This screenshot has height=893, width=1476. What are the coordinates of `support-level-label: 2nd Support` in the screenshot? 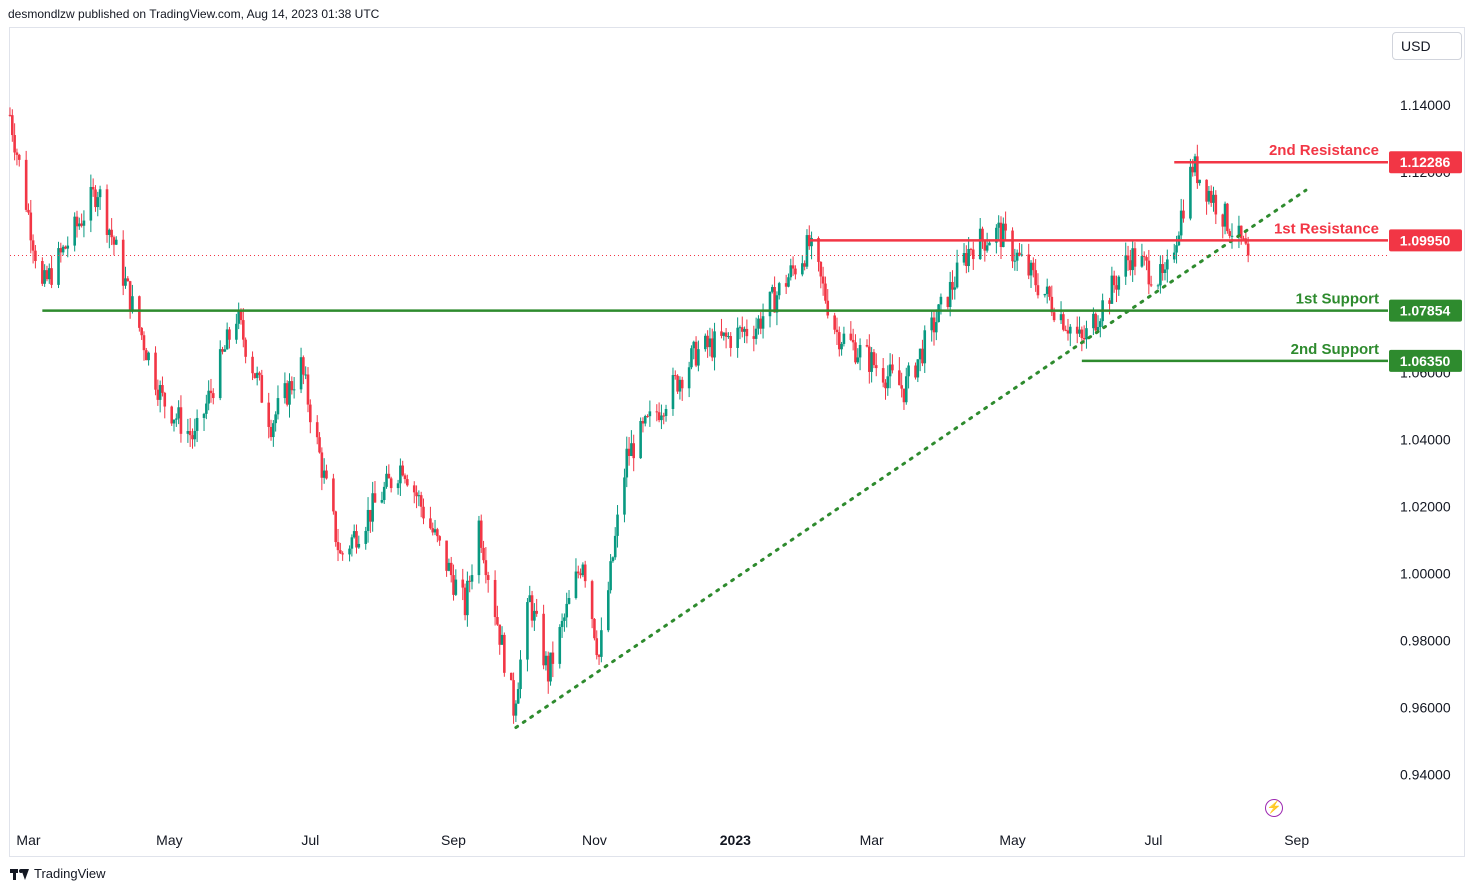 It's located at (1335, 349).